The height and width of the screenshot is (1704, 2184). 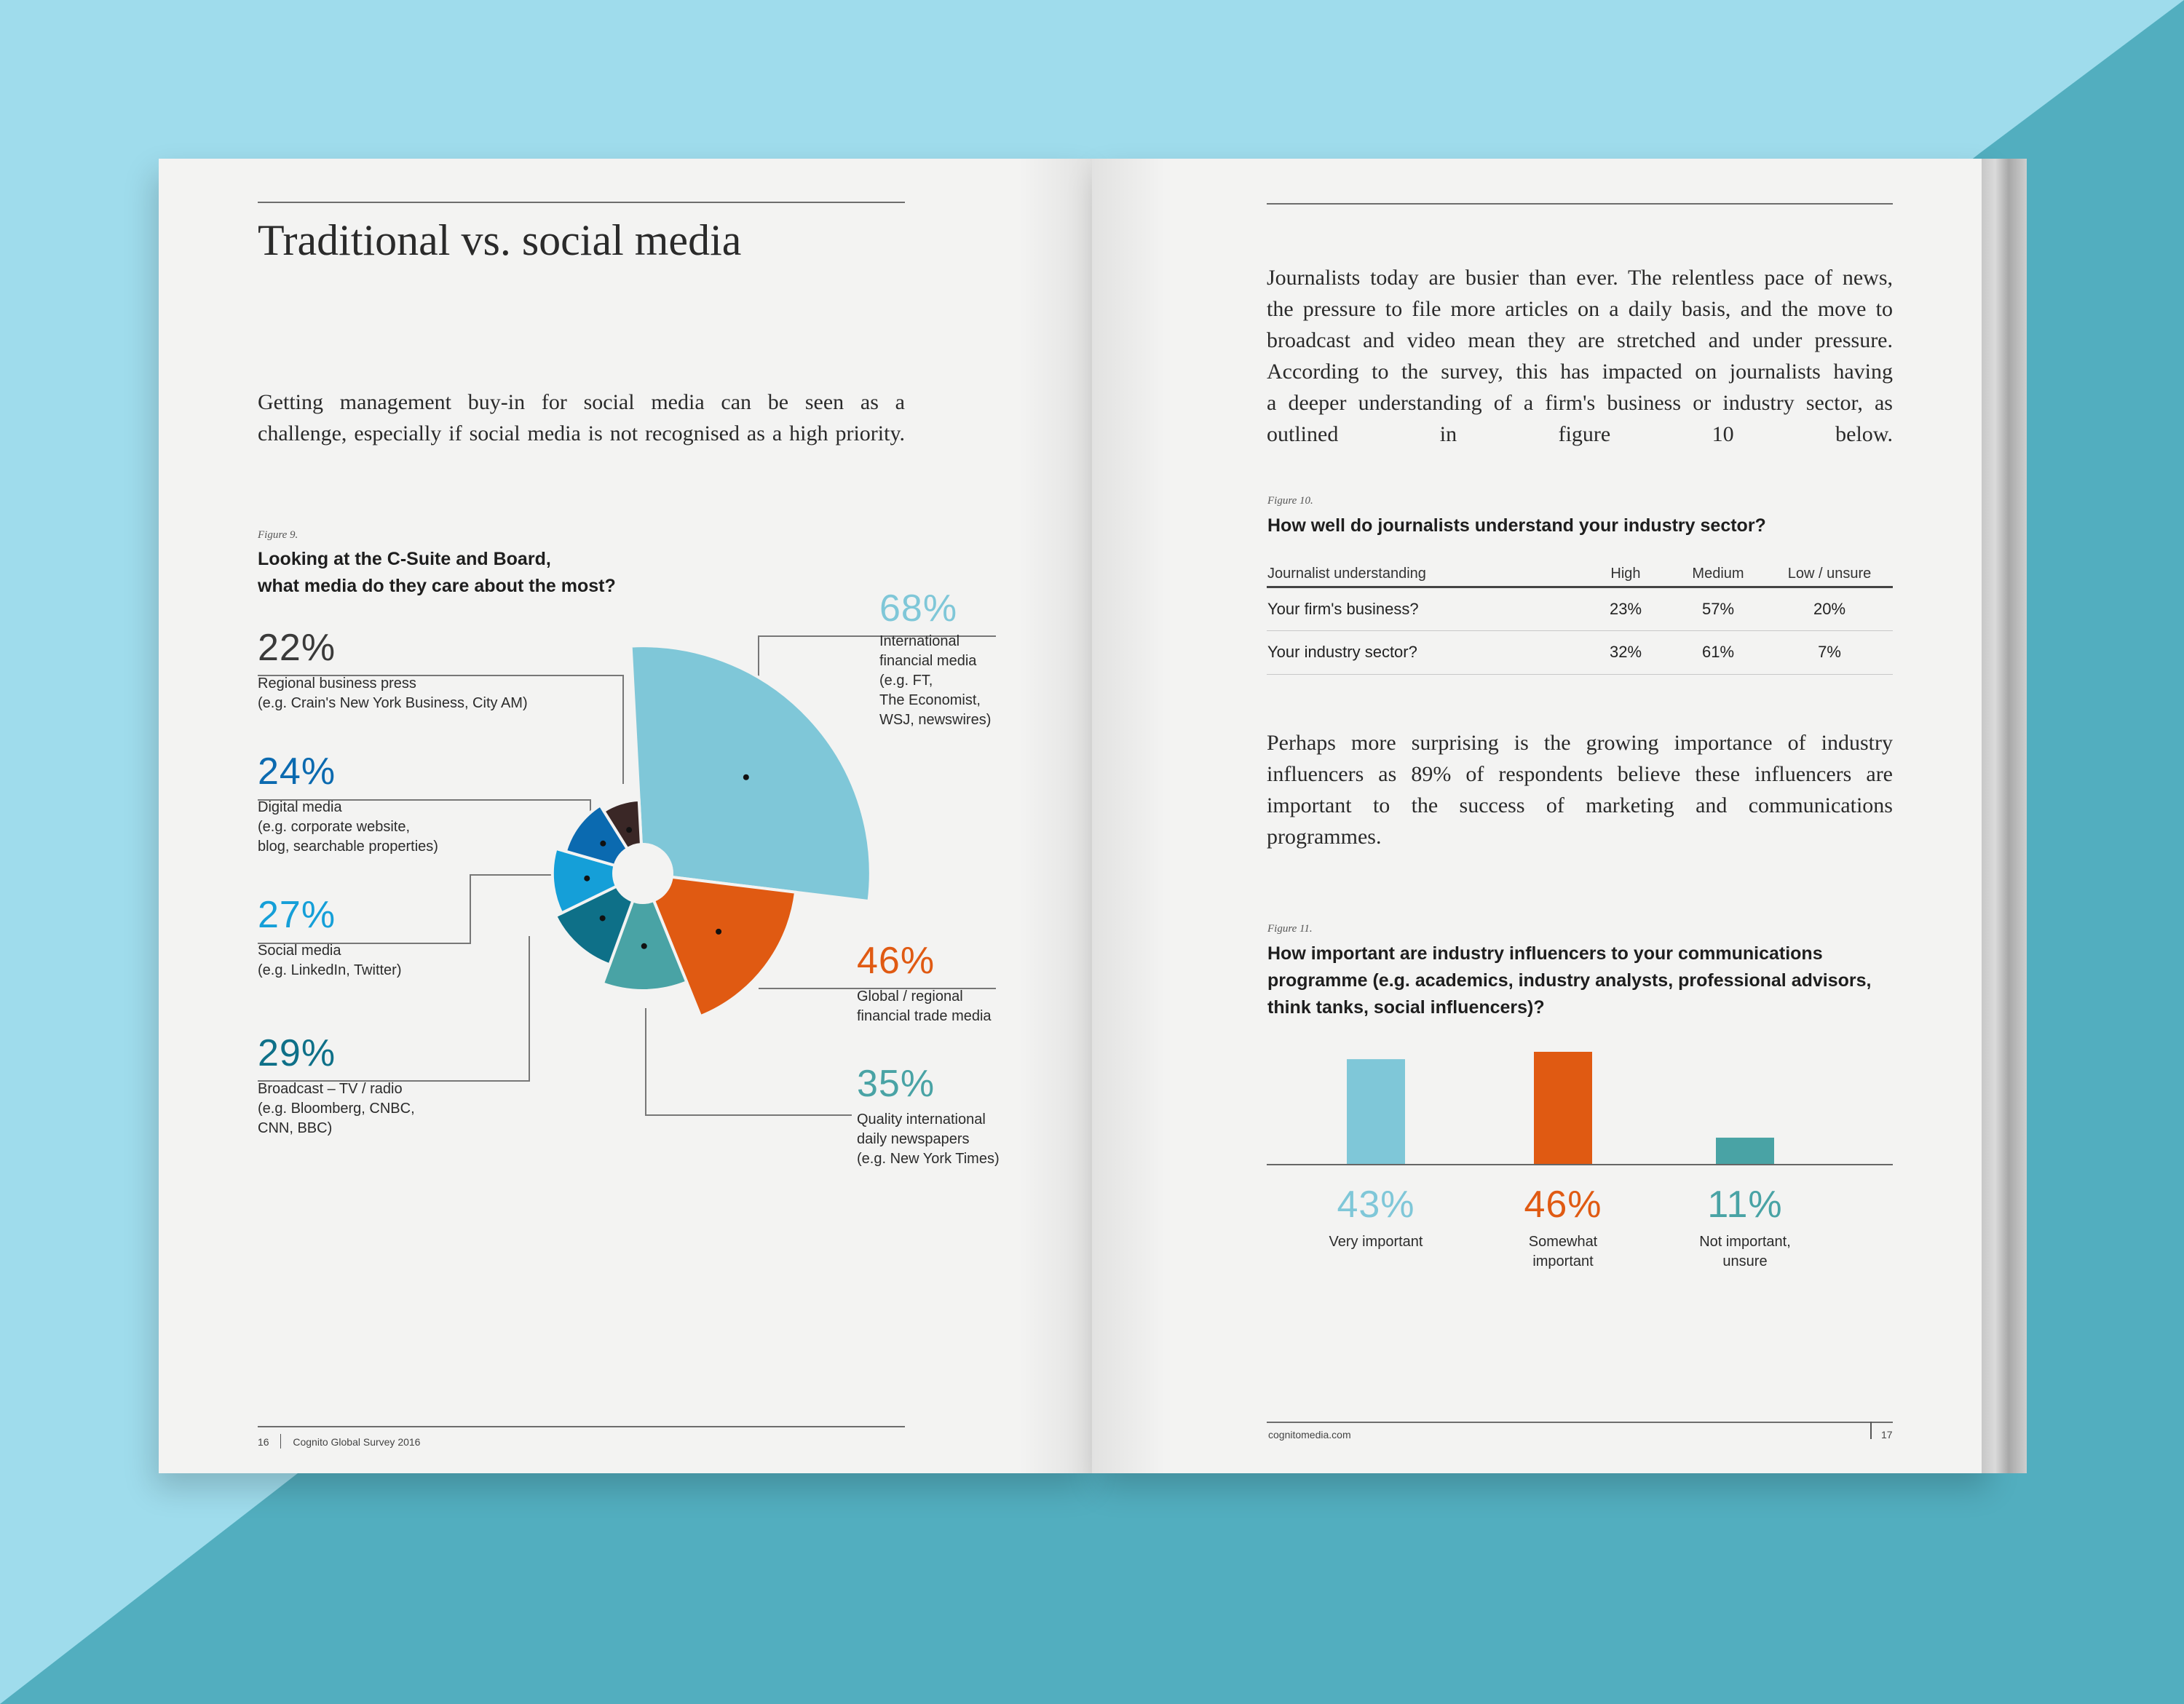 I want to click on table-cell: 32%, so click(x=1625, y=652).